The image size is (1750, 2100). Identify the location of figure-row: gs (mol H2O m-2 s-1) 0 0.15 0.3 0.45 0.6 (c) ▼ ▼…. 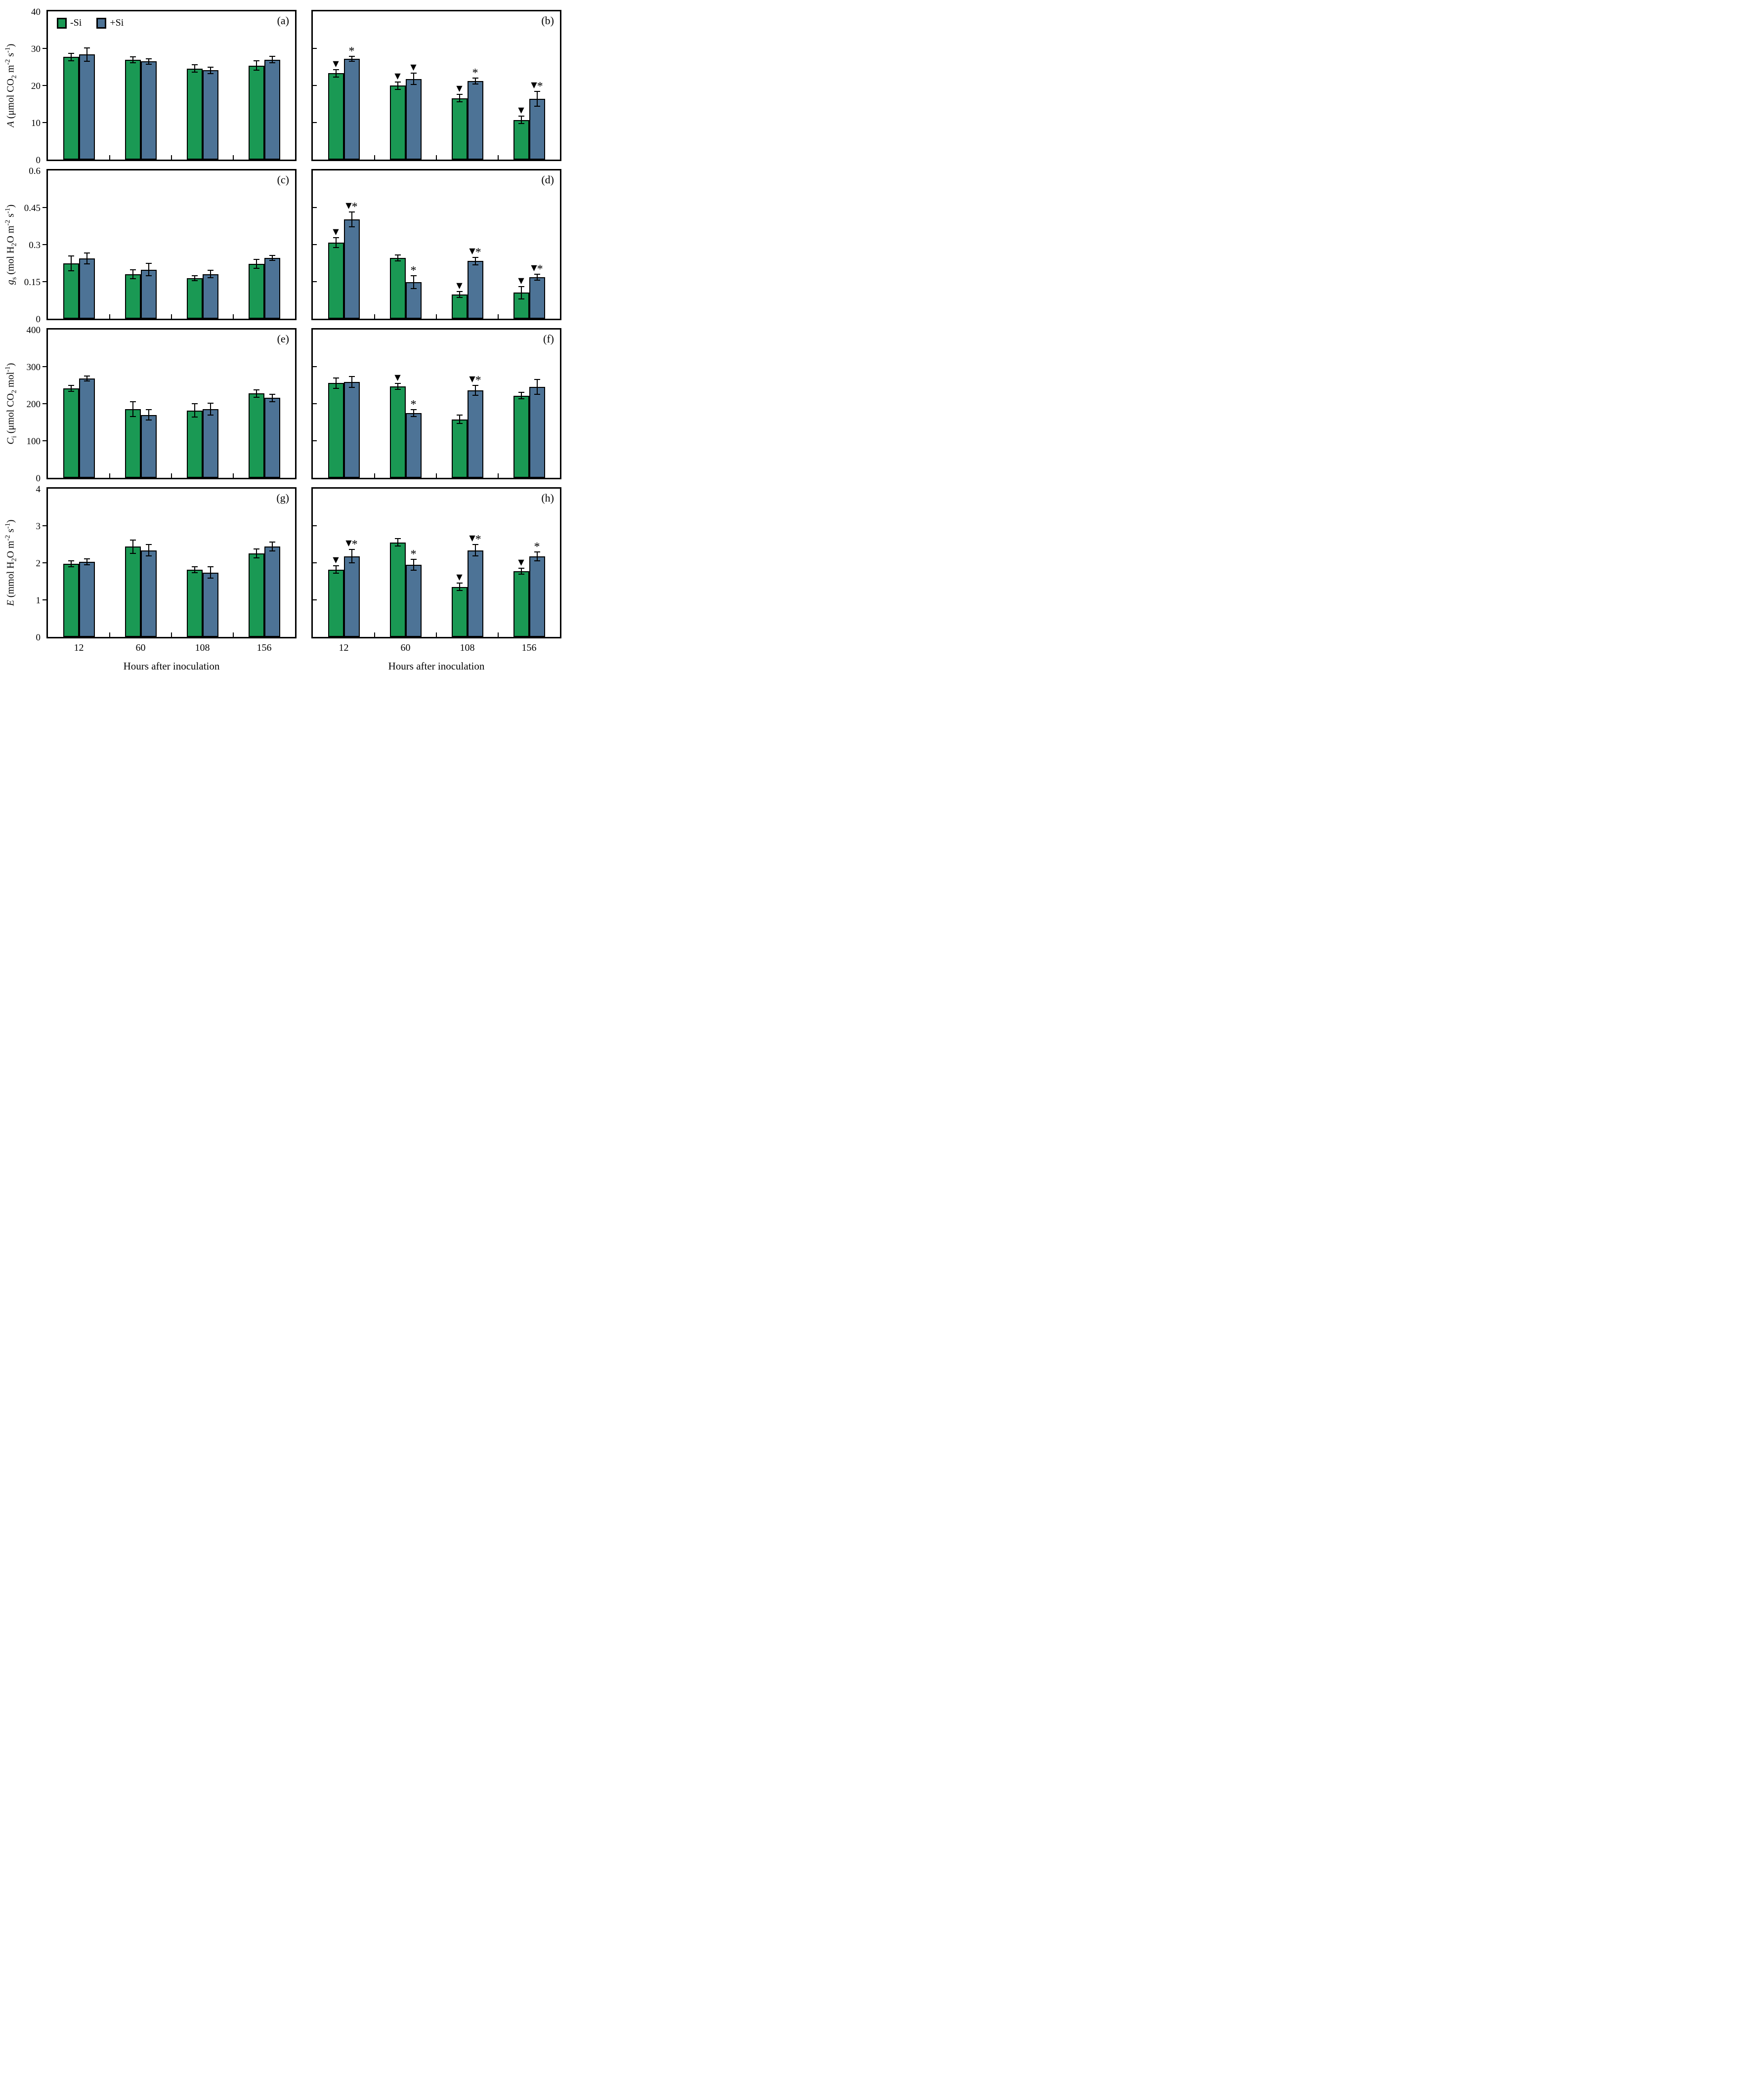
(287, 245).